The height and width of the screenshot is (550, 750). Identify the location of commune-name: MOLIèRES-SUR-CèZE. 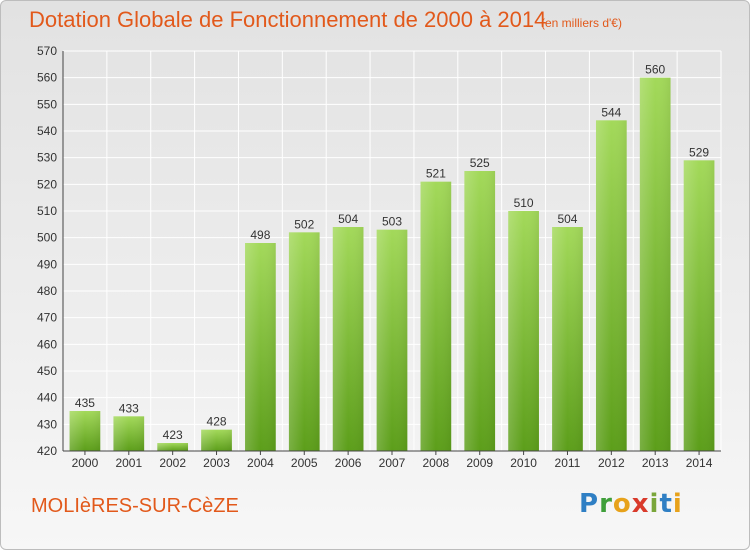
(135, 506).